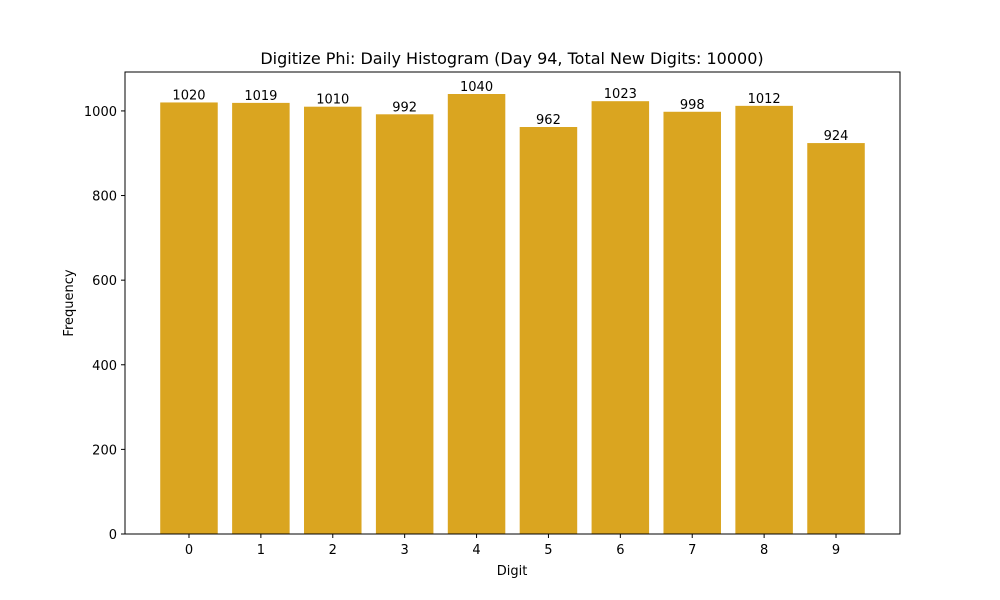  What do you see at coordinates (261, 550) in the screenshot?
I see `x-tick-label: 1` at bounding box center [261, 550].